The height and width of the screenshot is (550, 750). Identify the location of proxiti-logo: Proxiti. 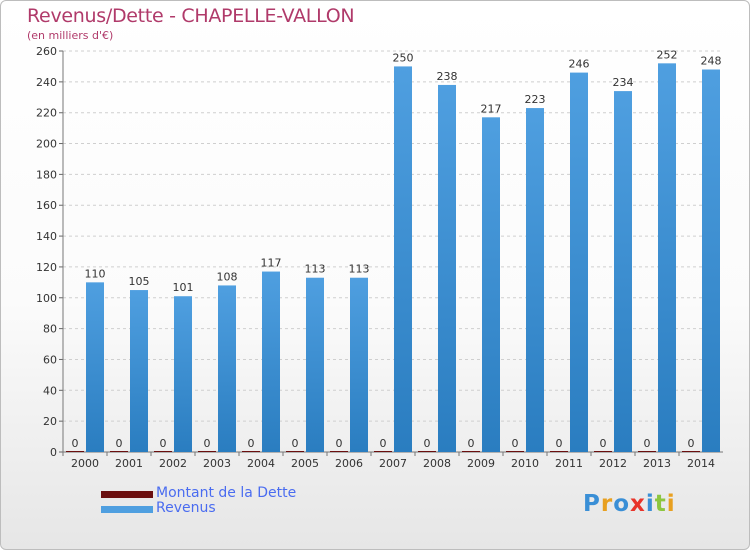
(629, 504).